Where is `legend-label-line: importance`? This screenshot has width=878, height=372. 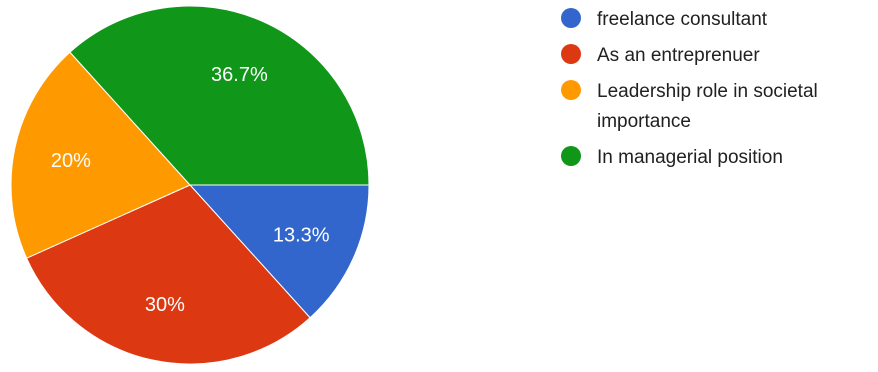 legend-label-line: importance is located at coordinates (644, 121).